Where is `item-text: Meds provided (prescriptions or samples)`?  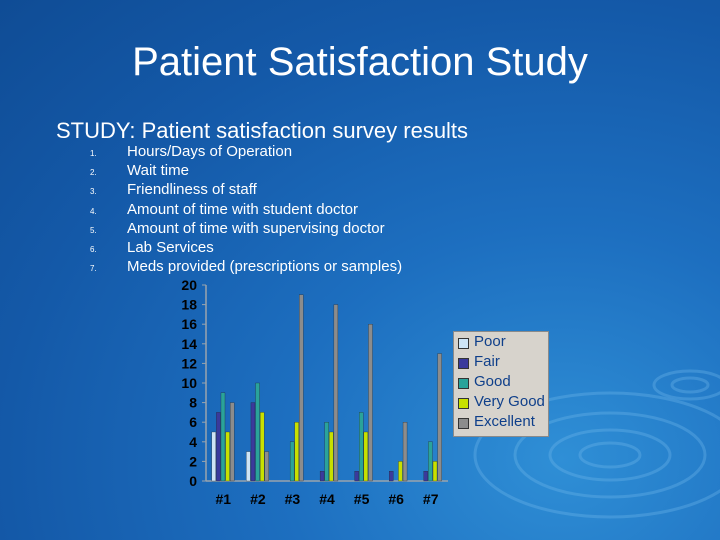 item-text: Meds provided (prescriptions or samples) is located at coordinates (265, 267).